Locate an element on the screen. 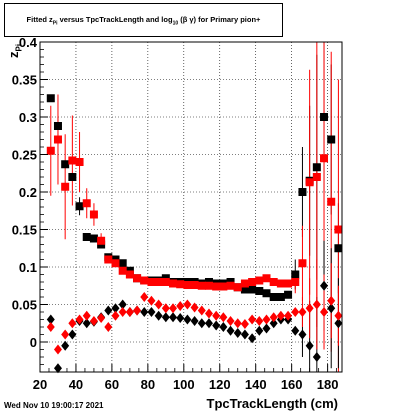 The image size is (400, 414). y-tick-label: 0.1 is located at coordinates (28, 267).